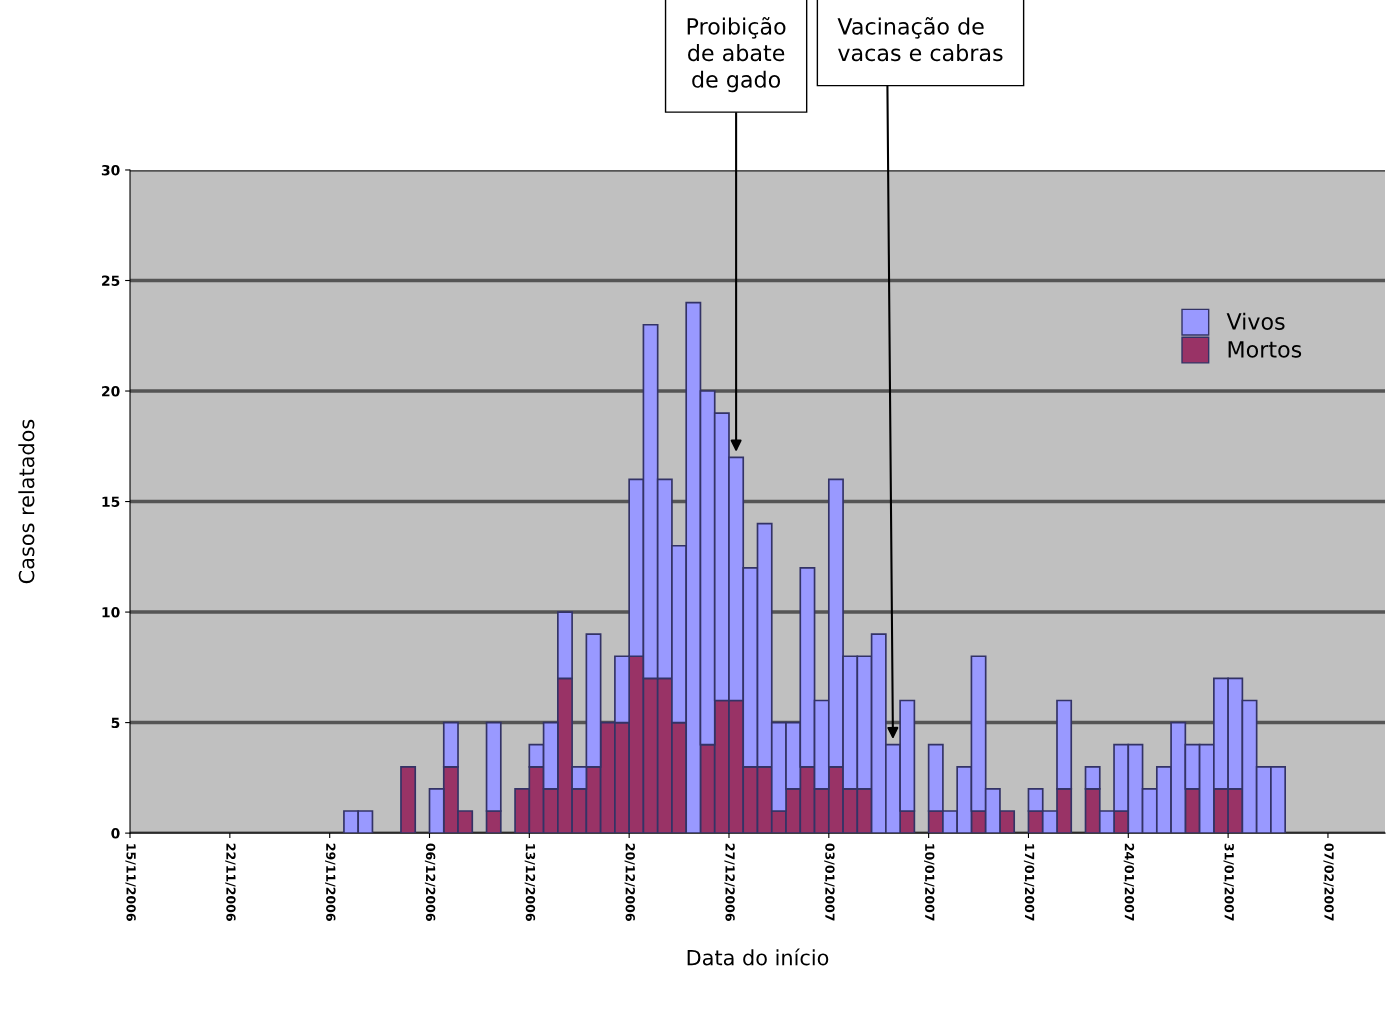 Image resolution: width=1398 pixels, height=1016 pixels. What do you see at coordinates (629, 882) in the screenshot?
I see `x-tick-label: 20/12/2006` at bounding box center [629, 882].